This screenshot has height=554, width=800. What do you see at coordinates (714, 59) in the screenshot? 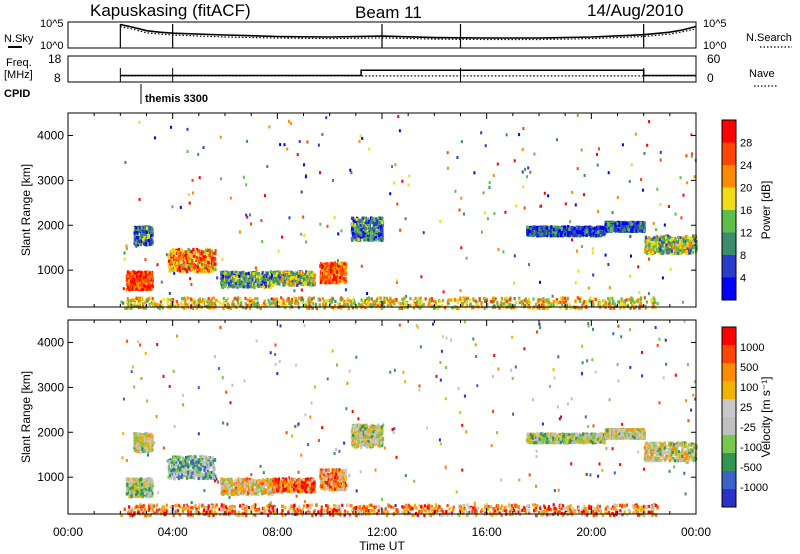
I see `nave-tick-top: 60` at bounding box center [714, 59].